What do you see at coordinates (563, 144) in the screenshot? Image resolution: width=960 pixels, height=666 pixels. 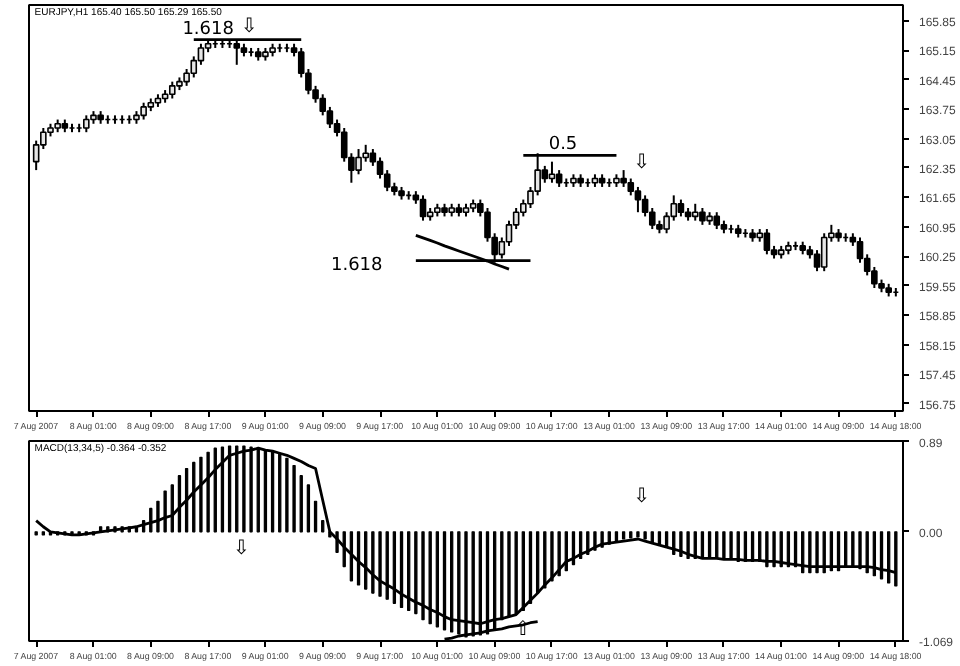 I see `annotation: 0.5` at bounding box center [563, 144].